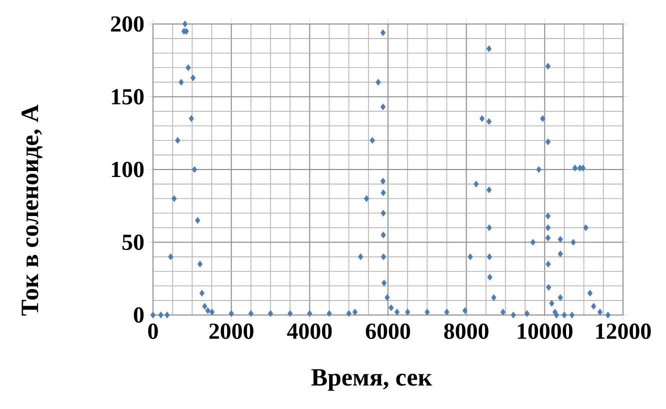 This screenshot has height=409, width=666. What do you see at coordinates (153, 331) in the screenshot?
I see `x-tick-label: 0` at bounding box center [153, 331].